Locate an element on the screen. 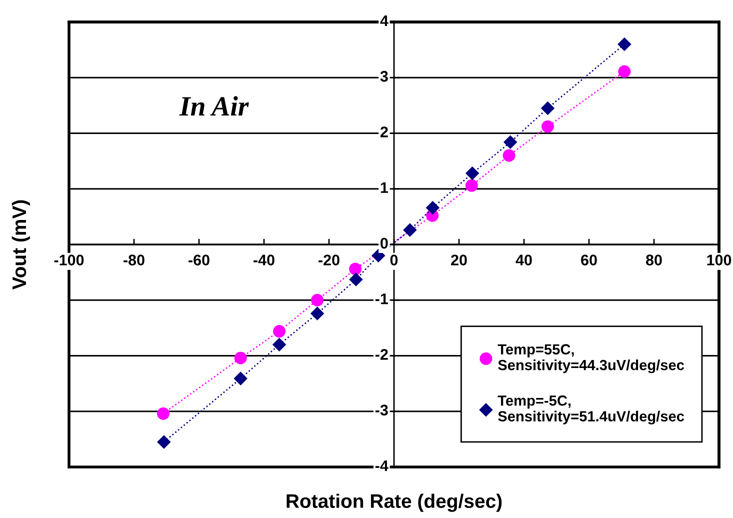 The height and width of the screenshot is (518, 733). x-tick-label: -20 is located at coordinates (329, 260).